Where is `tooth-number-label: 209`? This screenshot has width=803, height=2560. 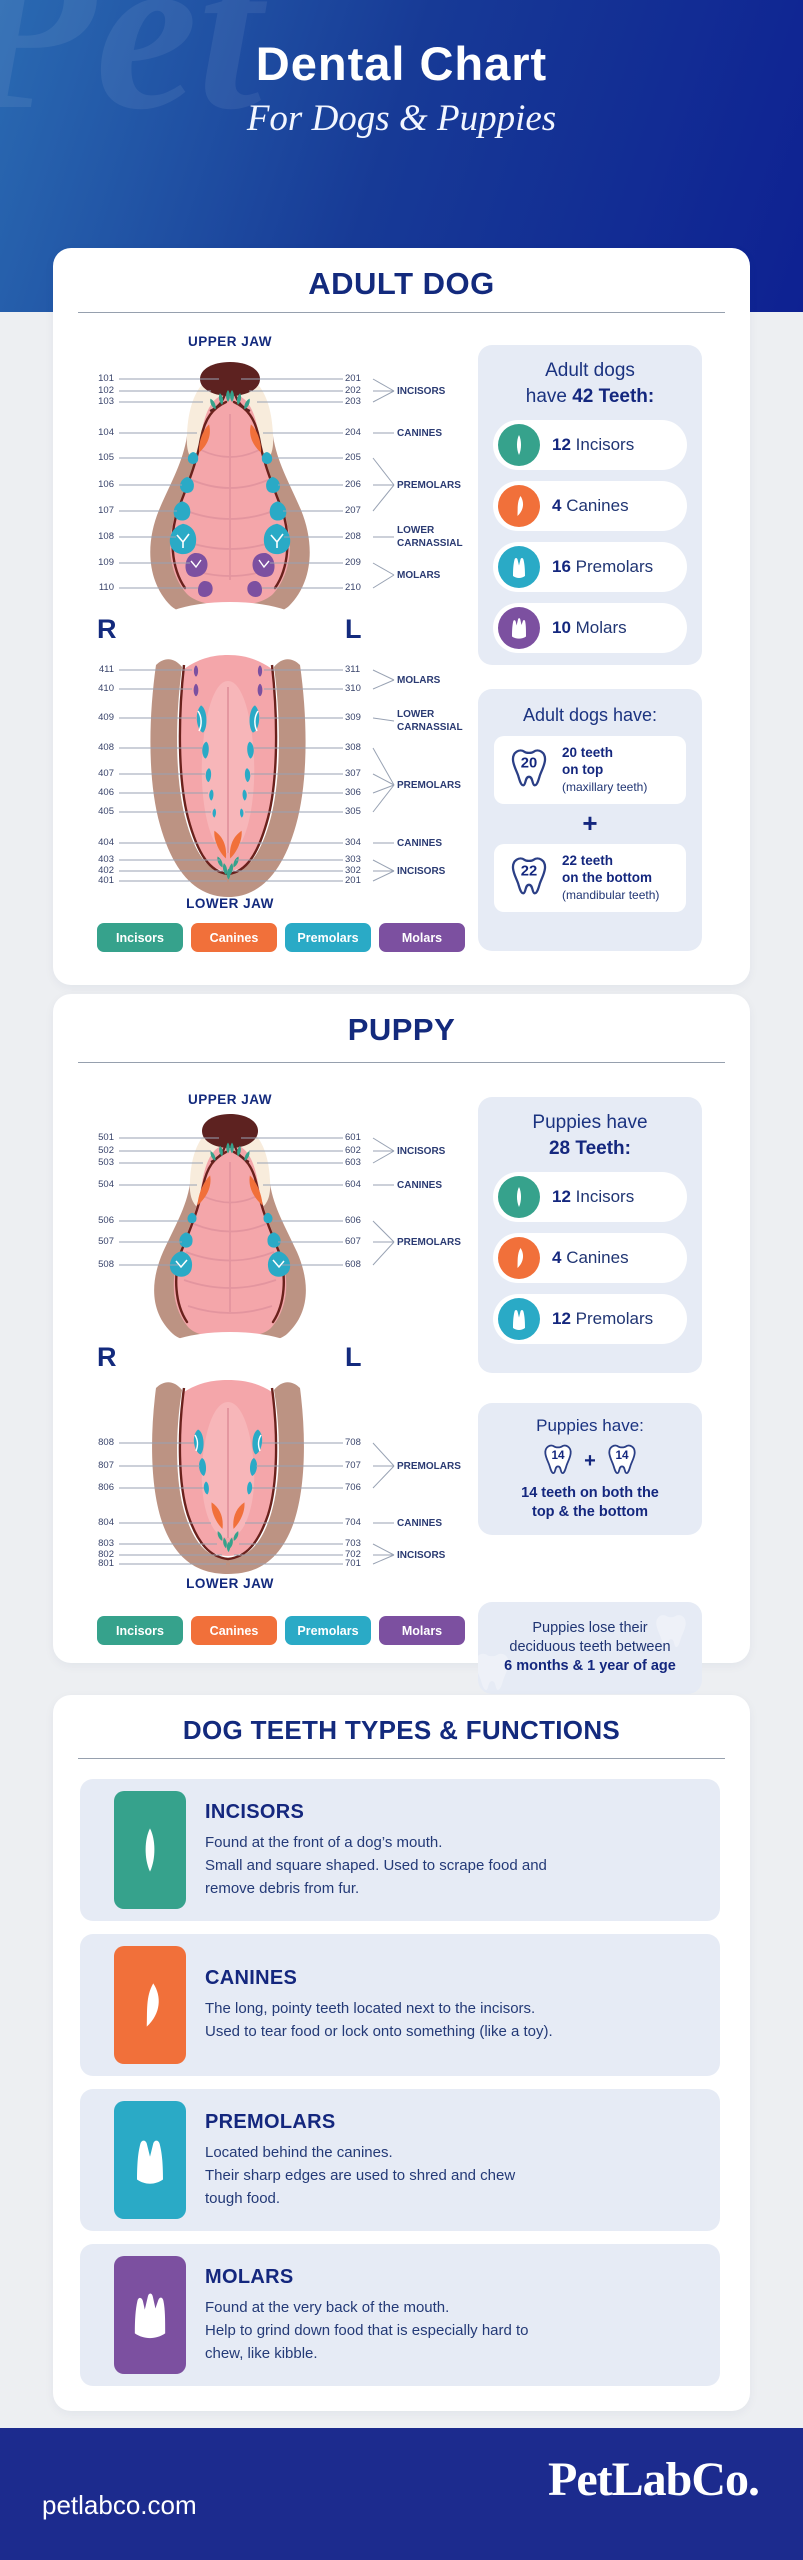 tooth-number-label: 209 is located at coordinates (353, 562).